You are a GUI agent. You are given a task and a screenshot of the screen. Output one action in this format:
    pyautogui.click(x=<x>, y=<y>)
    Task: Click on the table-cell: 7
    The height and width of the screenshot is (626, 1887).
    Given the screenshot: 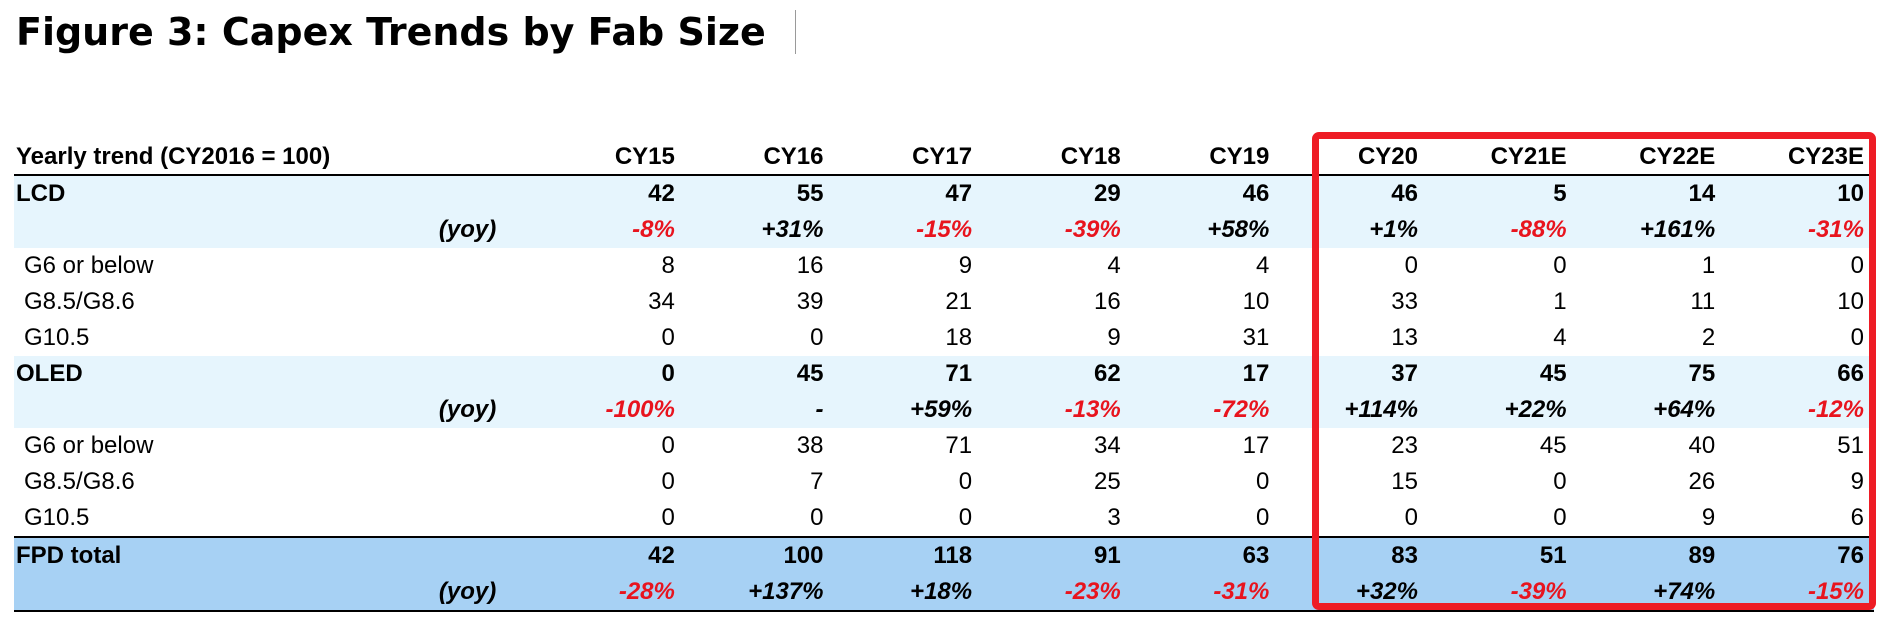 What is the action you would take?
    pyautogui.click(x=817, y=481)
    